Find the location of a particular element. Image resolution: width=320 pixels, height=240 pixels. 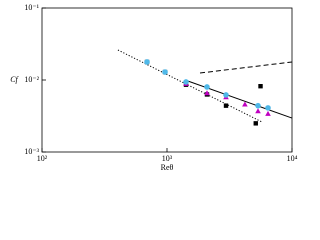

x-tick-label: 10⁴ is located at coordinates (292, 158).